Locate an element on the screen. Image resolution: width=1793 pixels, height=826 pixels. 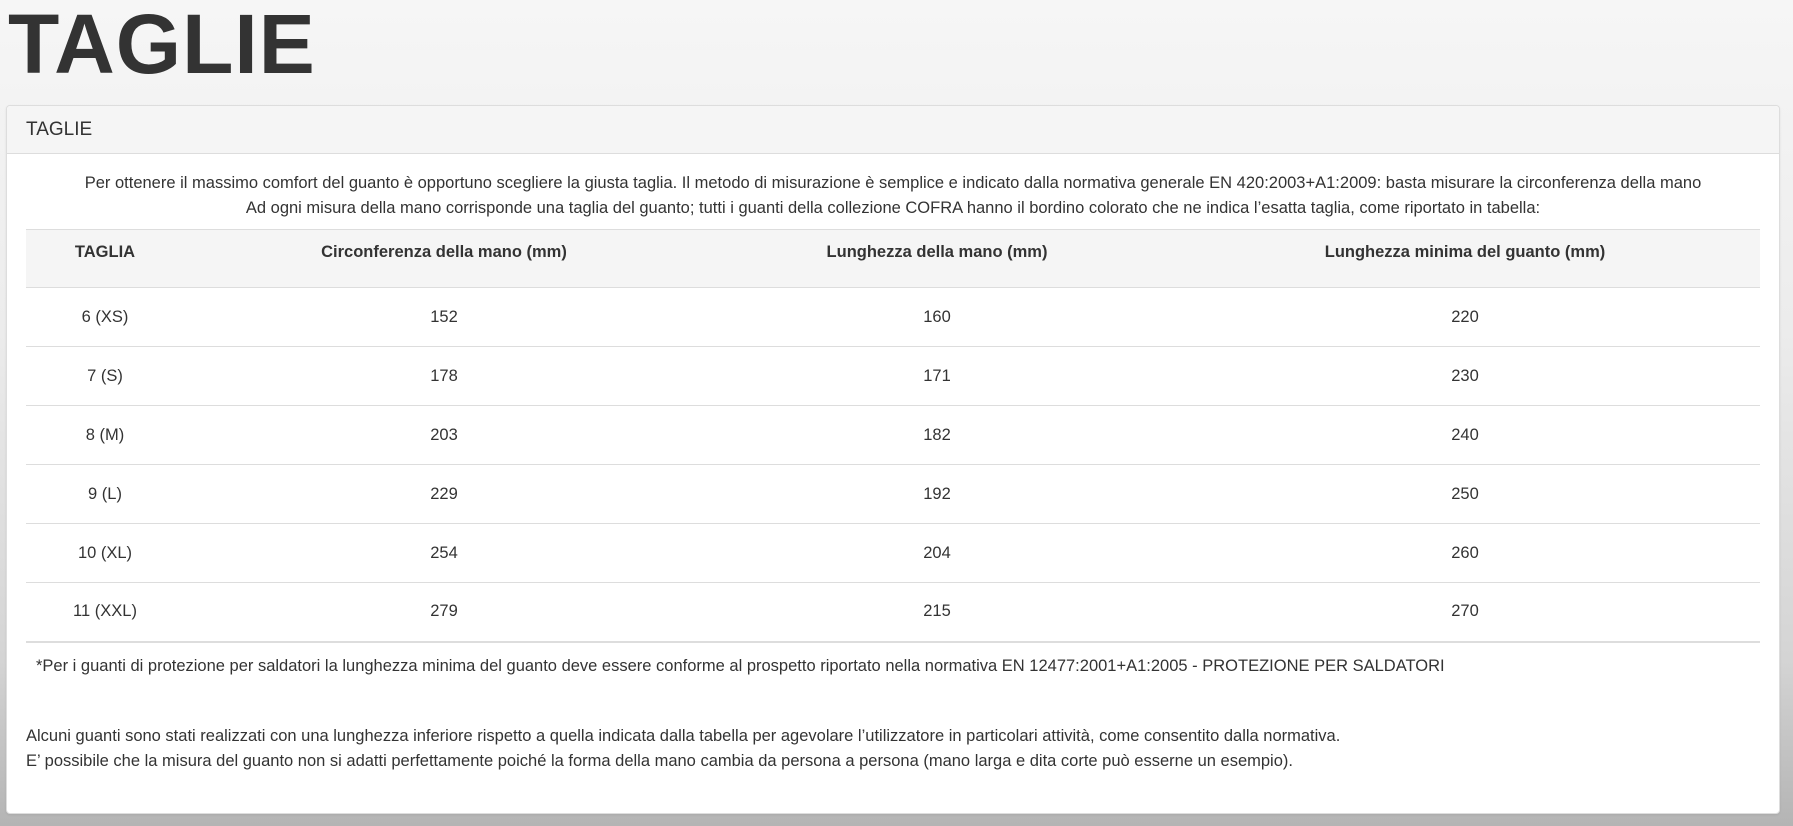
table-row: 9 (L) 229 192 250 is located at coordinates (893, 494).